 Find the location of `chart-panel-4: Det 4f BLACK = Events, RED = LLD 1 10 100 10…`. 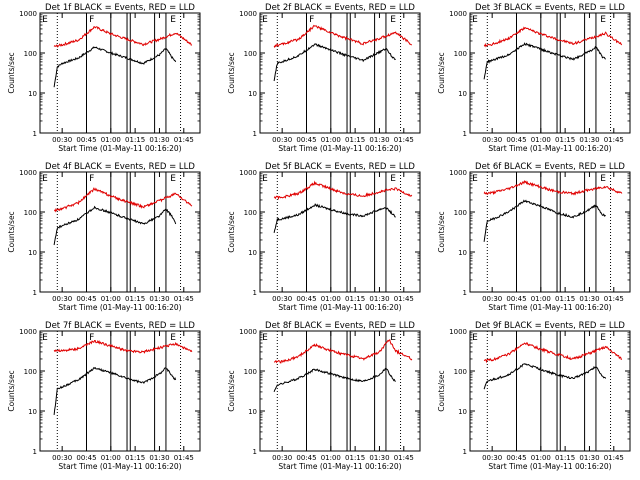

chart-panel-4: Det 4f BLACK = Events, RED = LLD 1 10 100 10… is located at coordinates (104, 237).